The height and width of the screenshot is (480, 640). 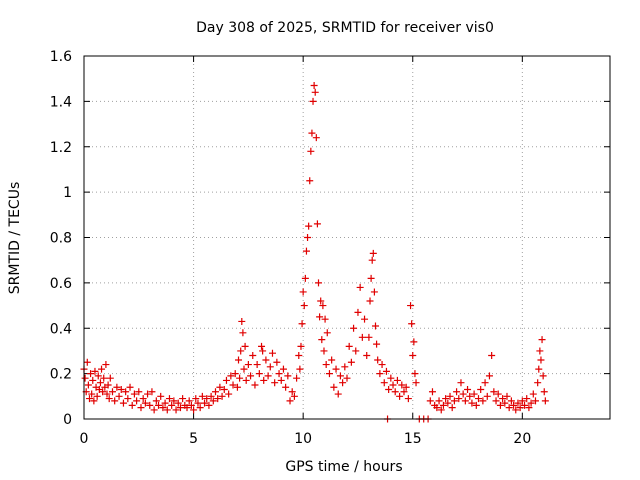 I want to click on y-tick-label: 0.4, so click(x=61, y=329).